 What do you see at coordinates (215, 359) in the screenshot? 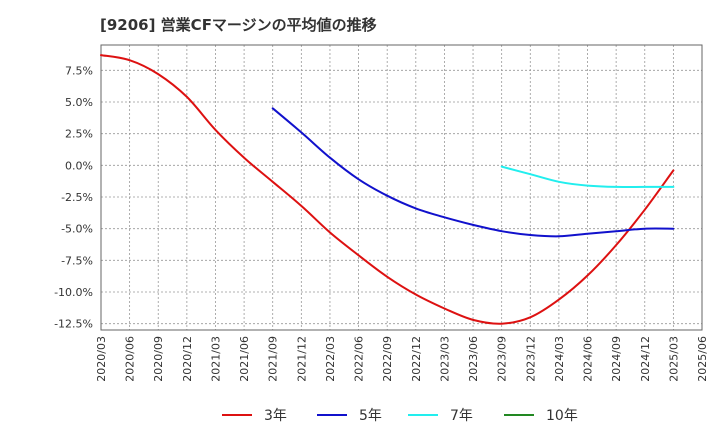
I see `x-tick-label: 2021/03` at bounding box center [215, 359].